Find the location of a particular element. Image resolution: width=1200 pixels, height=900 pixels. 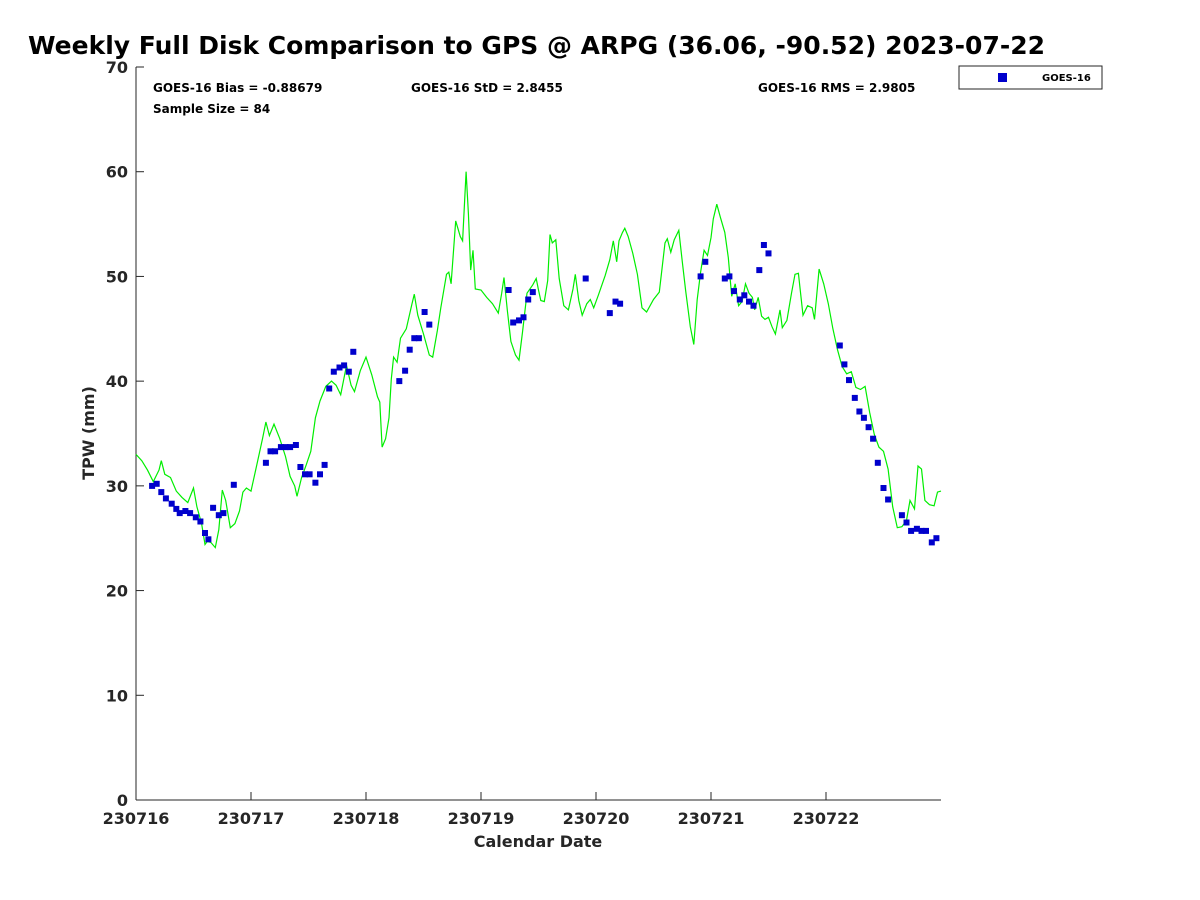

x-tick-label: 230721 is located at coordinates (711, 818).